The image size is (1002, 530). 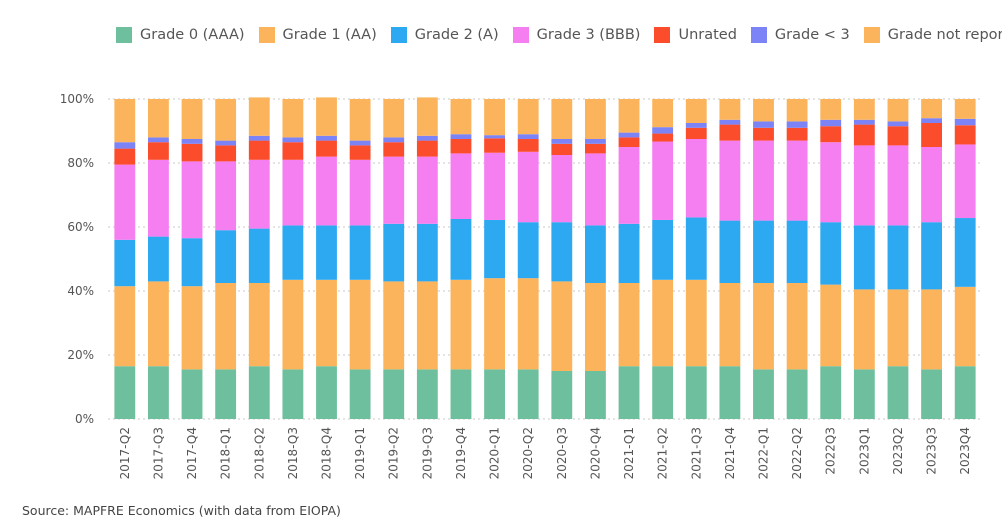 What do you see at coordinates (394, 453) in the screenshot?
I see `x-tick-label: 2019-Q2` at bounding box center [394, 453].